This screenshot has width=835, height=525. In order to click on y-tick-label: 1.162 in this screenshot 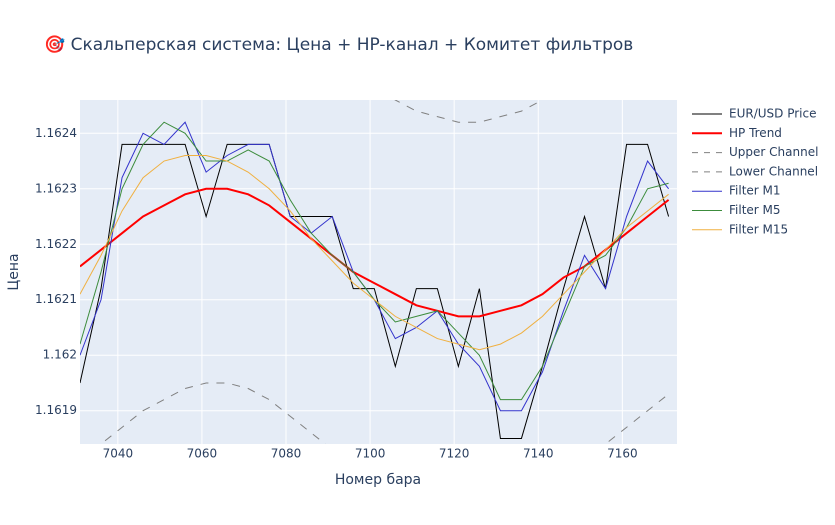, I will do `click(60, 355)`.